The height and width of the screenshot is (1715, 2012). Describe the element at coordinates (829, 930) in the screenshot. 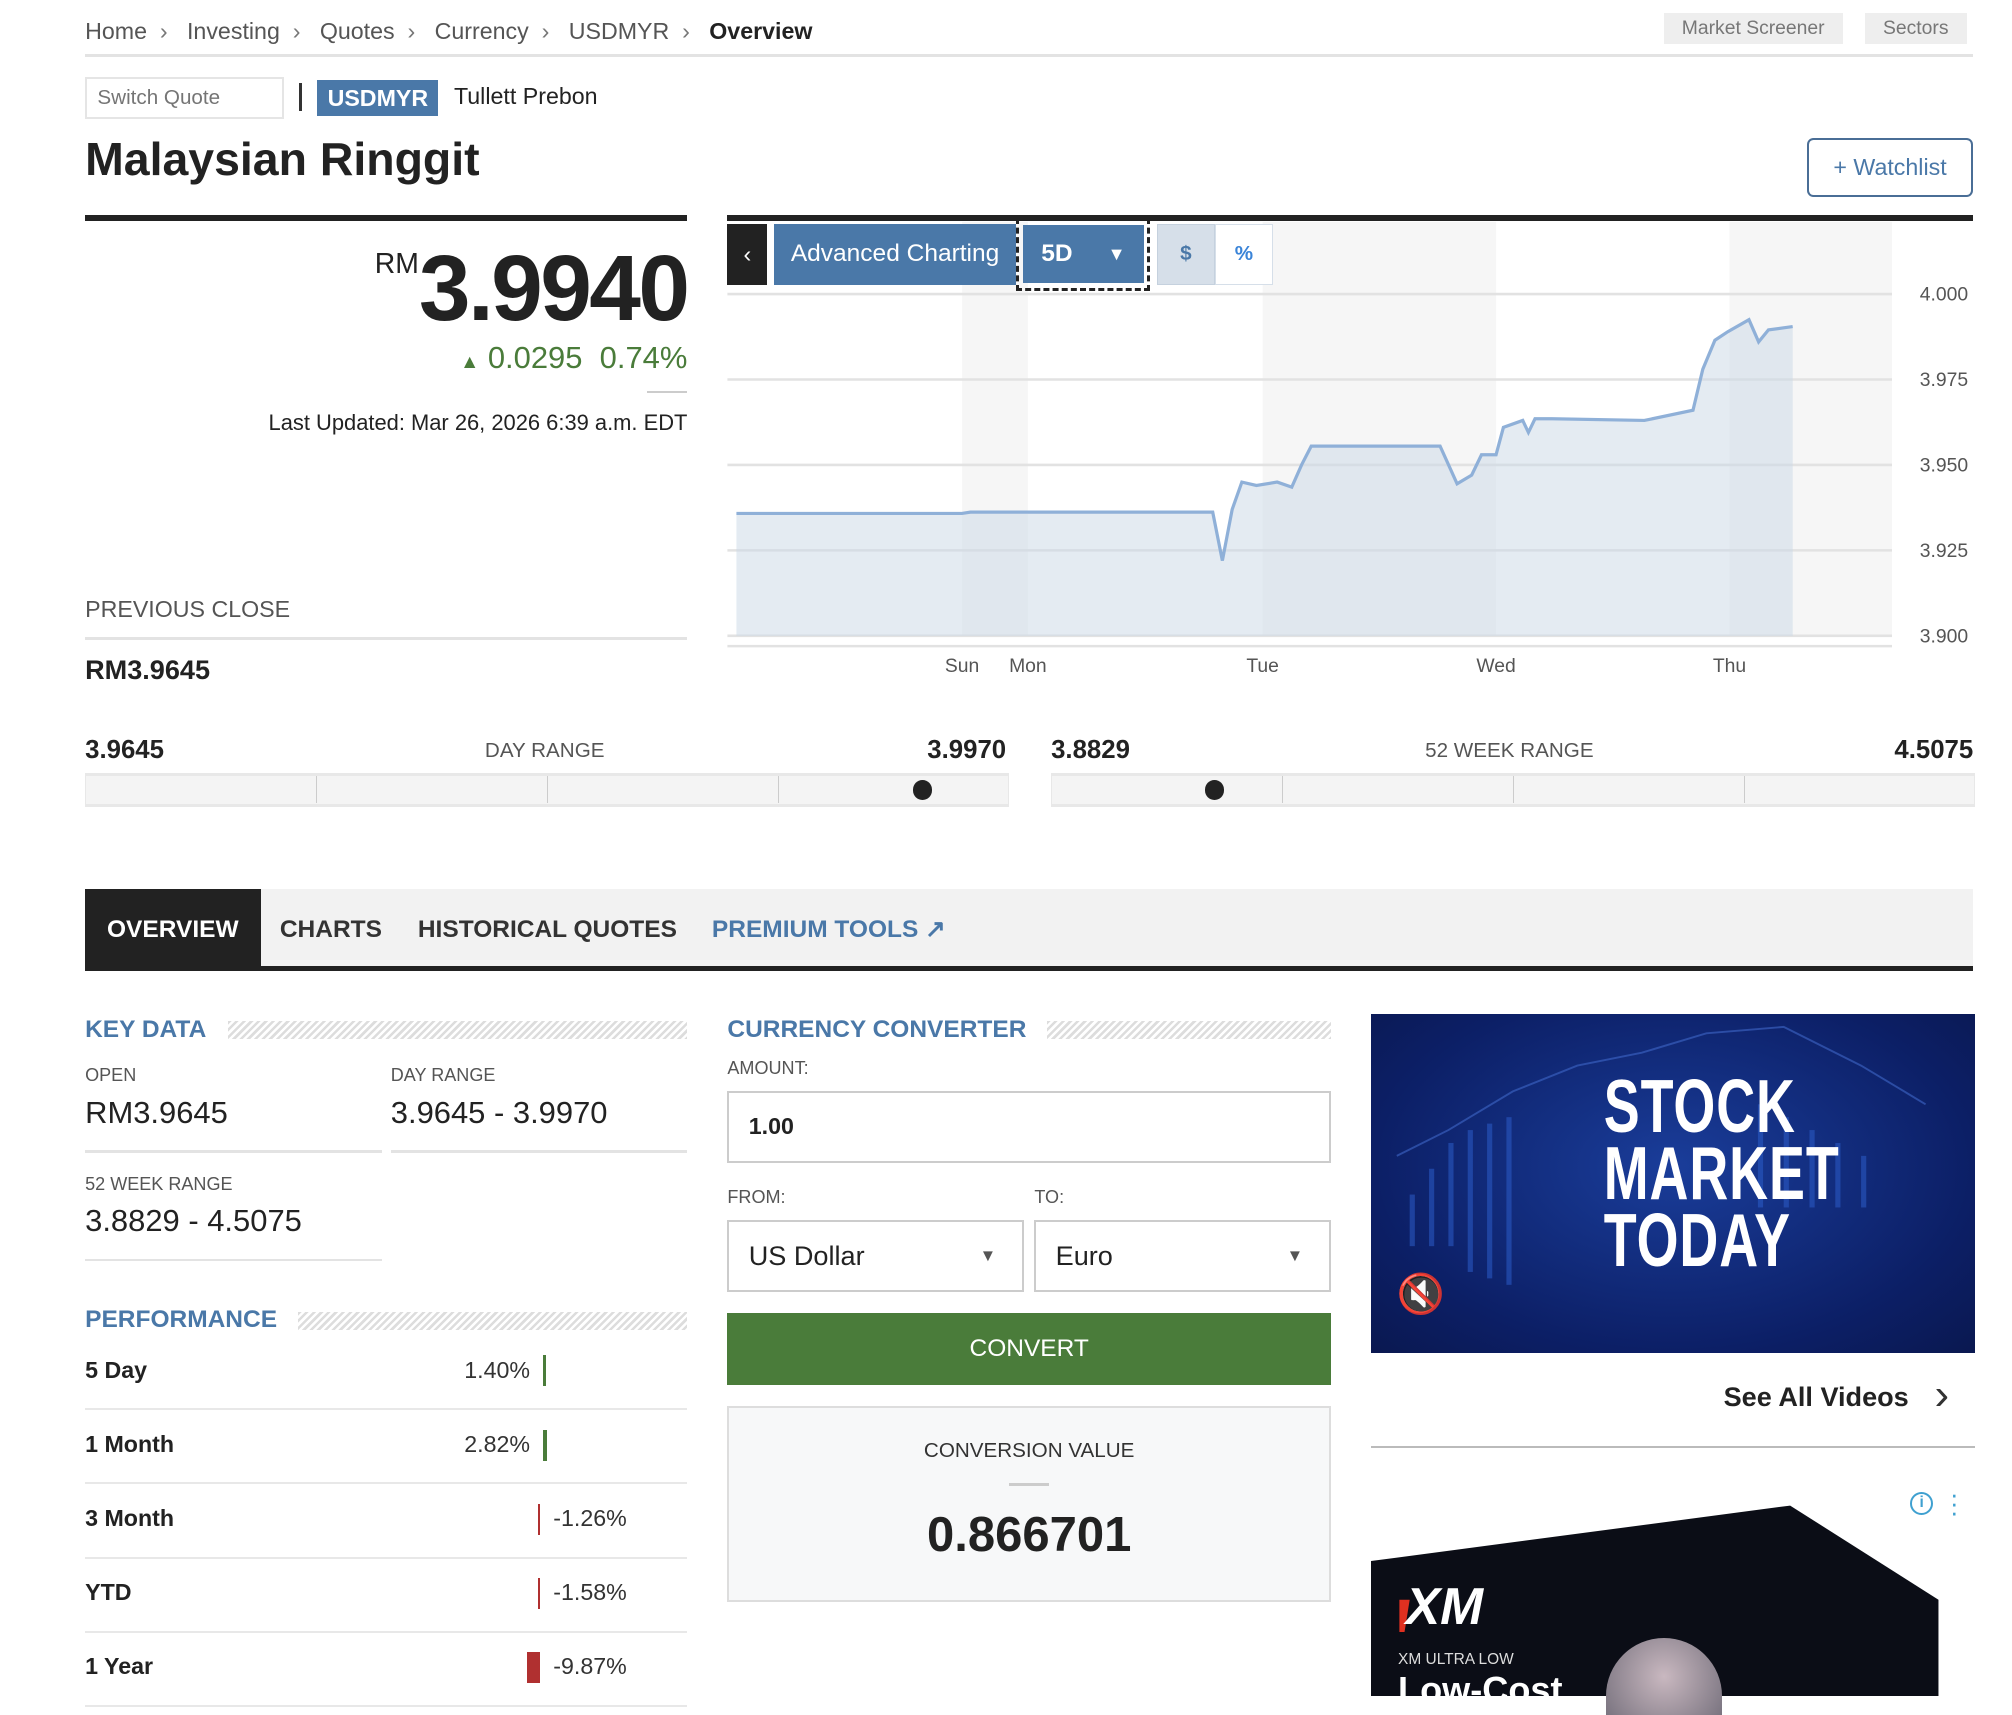

I see `tab-premium-tools: PREMIUM TOOLS ↗` at that location.